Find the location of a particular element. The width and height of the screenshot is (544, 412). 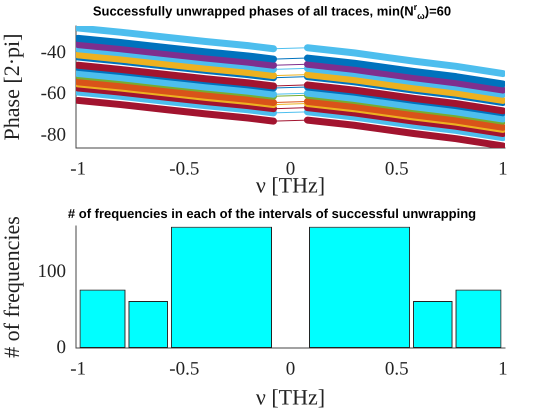

y-tick-label: -80 is located at coordinates (53, 135).